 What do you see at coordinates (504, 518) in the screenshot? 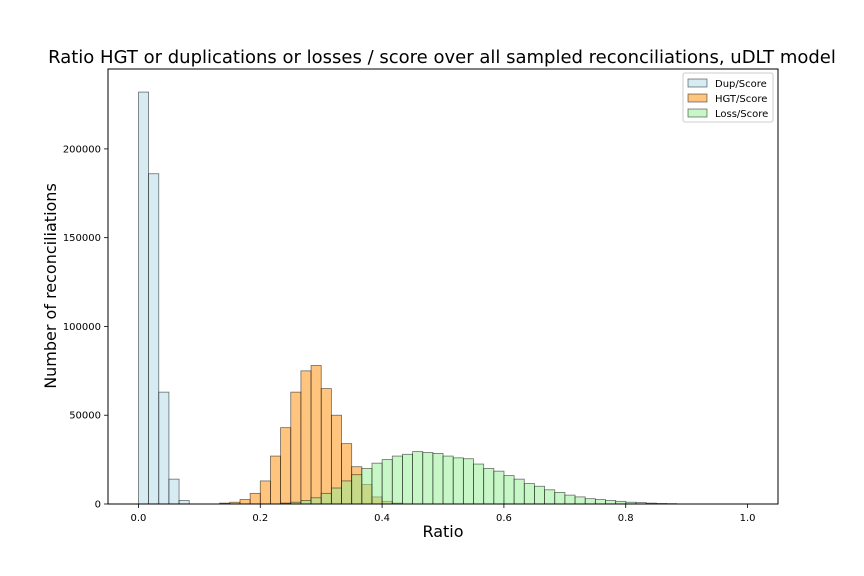
I see `x-tick-label: 0.6` at bounding box center [504, 518].